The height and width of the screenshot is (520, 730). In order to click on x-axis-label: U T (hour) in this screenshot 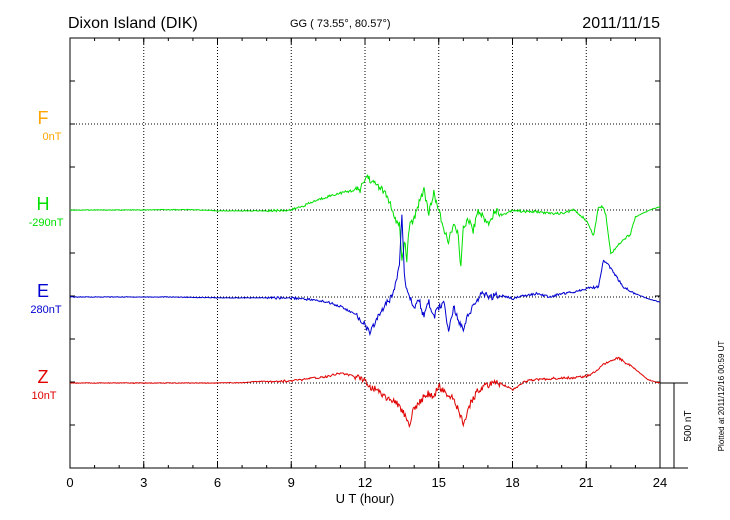, I will do `click(365, 498)`.